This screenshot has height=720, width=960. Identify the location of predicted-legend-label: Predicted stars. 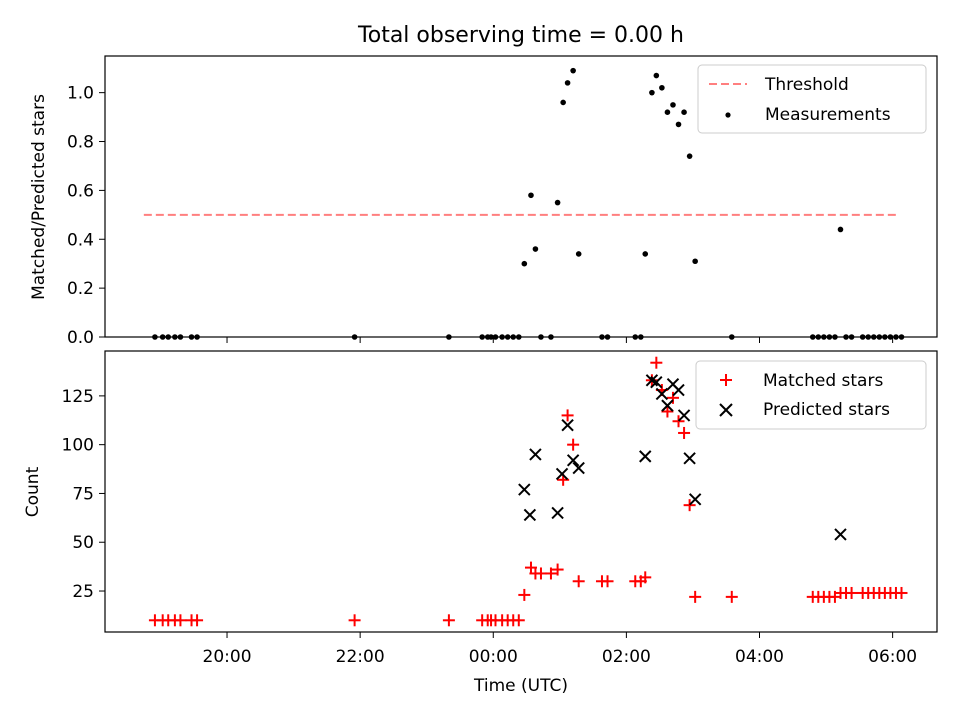
(826, 410).